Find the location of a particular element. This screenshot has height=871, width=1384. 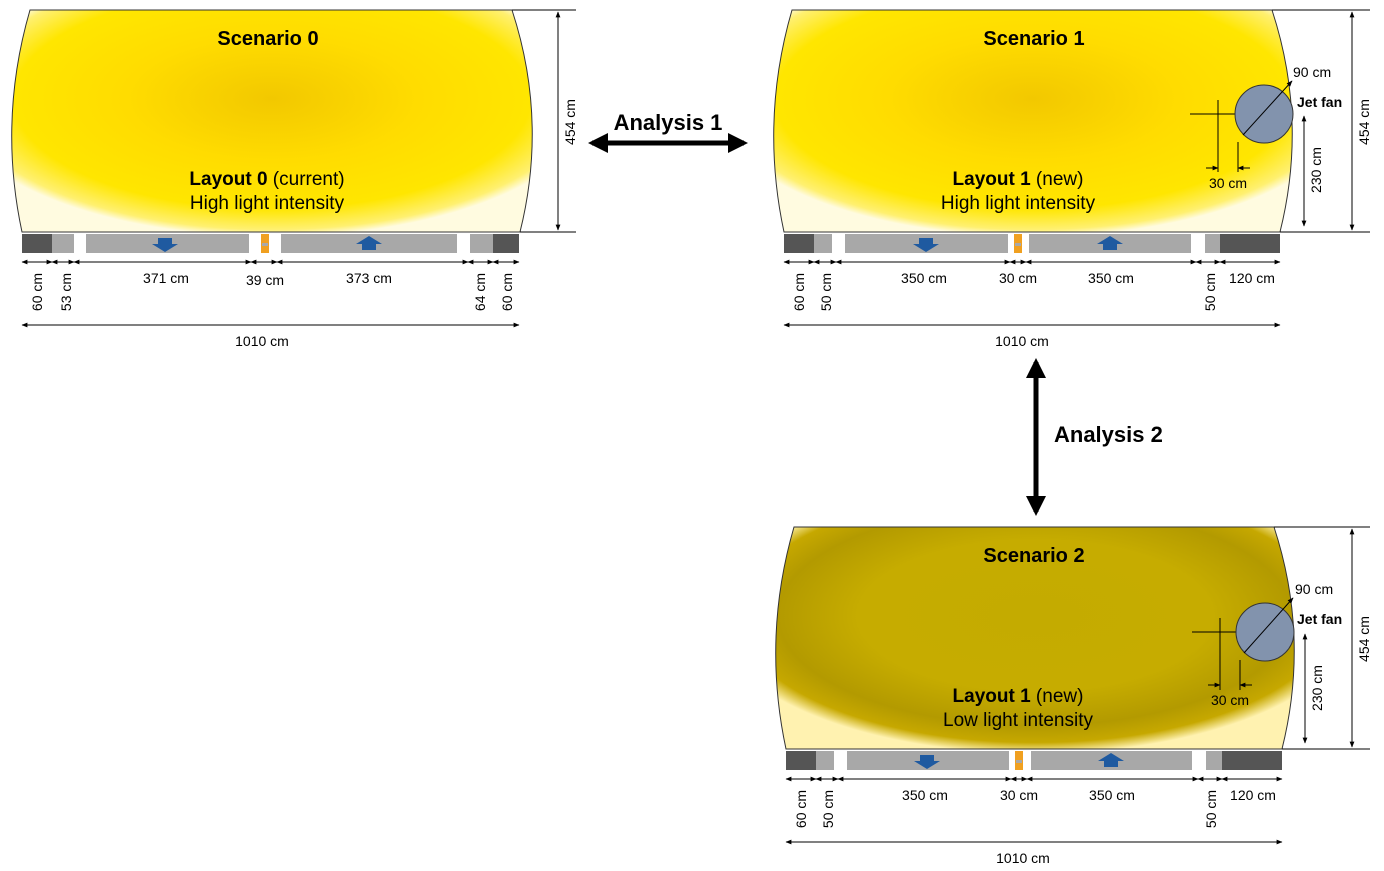

dim-label: 64 cm is located at coordinates (480, 292).